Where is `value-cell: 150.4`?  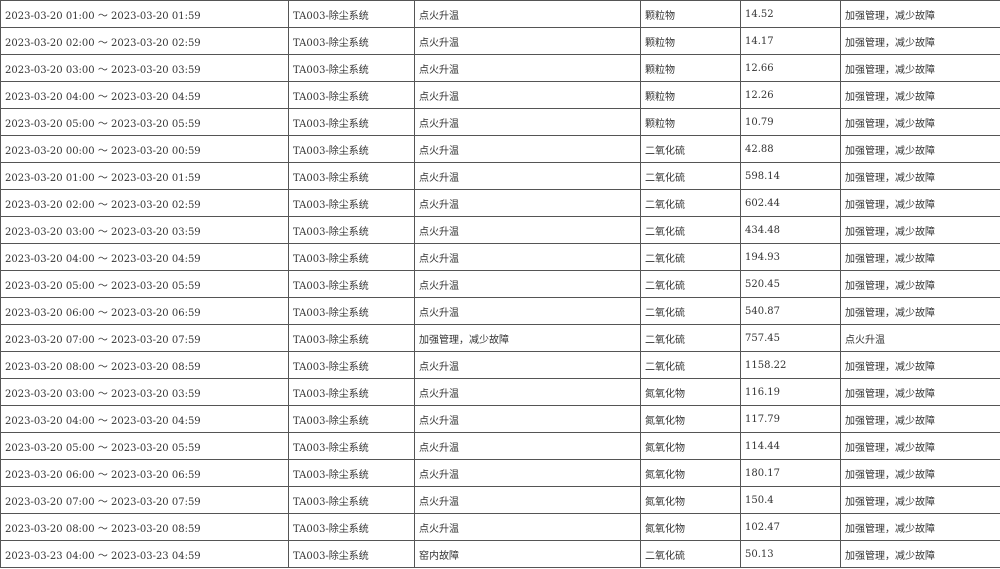 value-cell: 150.4 is located at coordinates (790, 500).